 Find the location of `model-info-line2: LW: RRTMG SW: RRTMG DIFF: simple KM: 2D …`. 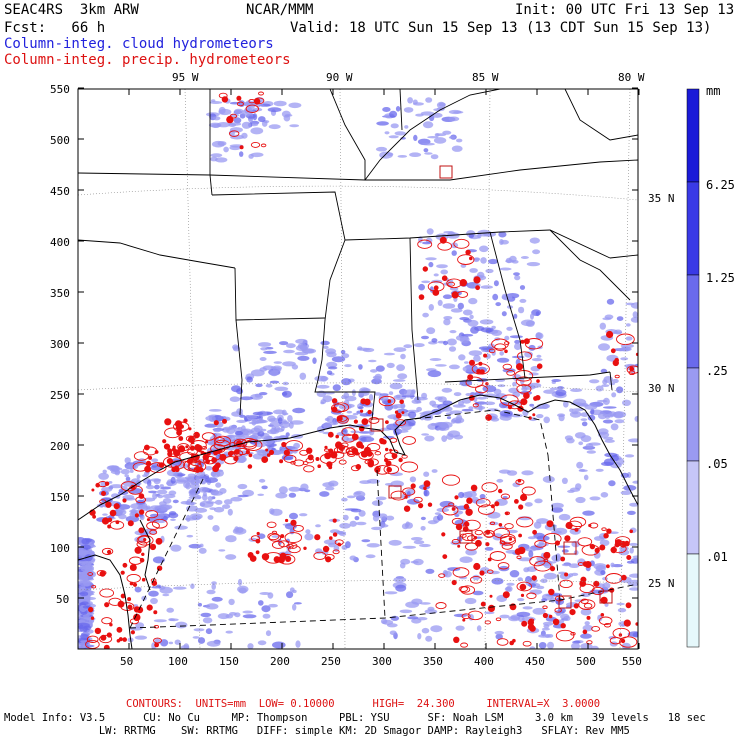

model-info-line2: LW: RRTMG SW: RRTMG DIFF: simple KM: 2D … is located at coordinates (317, 731).